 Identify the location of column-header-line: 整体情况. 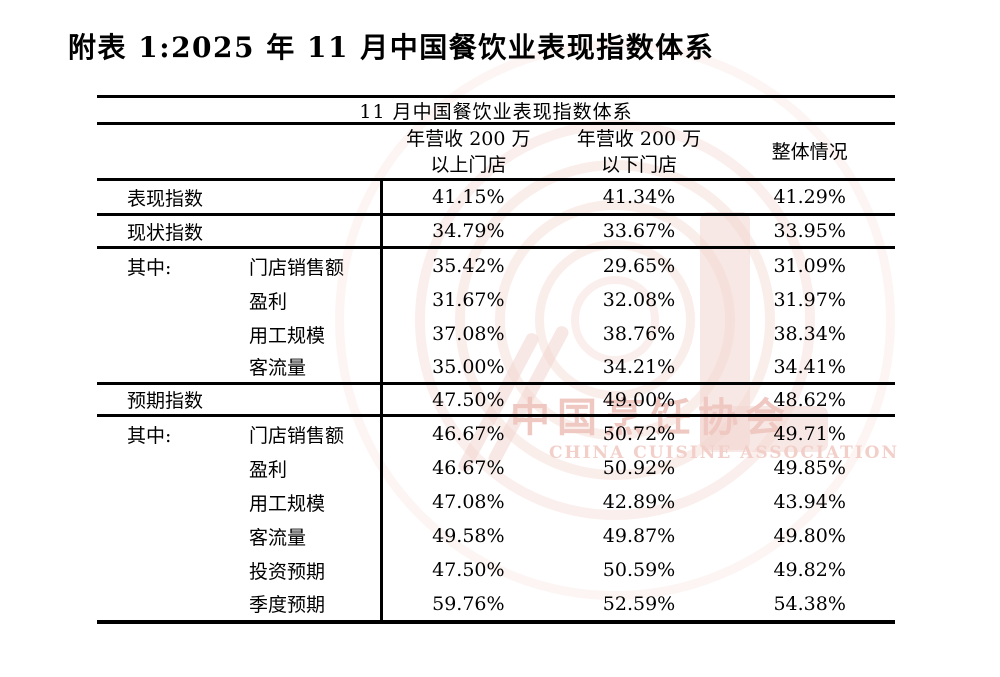
(809, 151).